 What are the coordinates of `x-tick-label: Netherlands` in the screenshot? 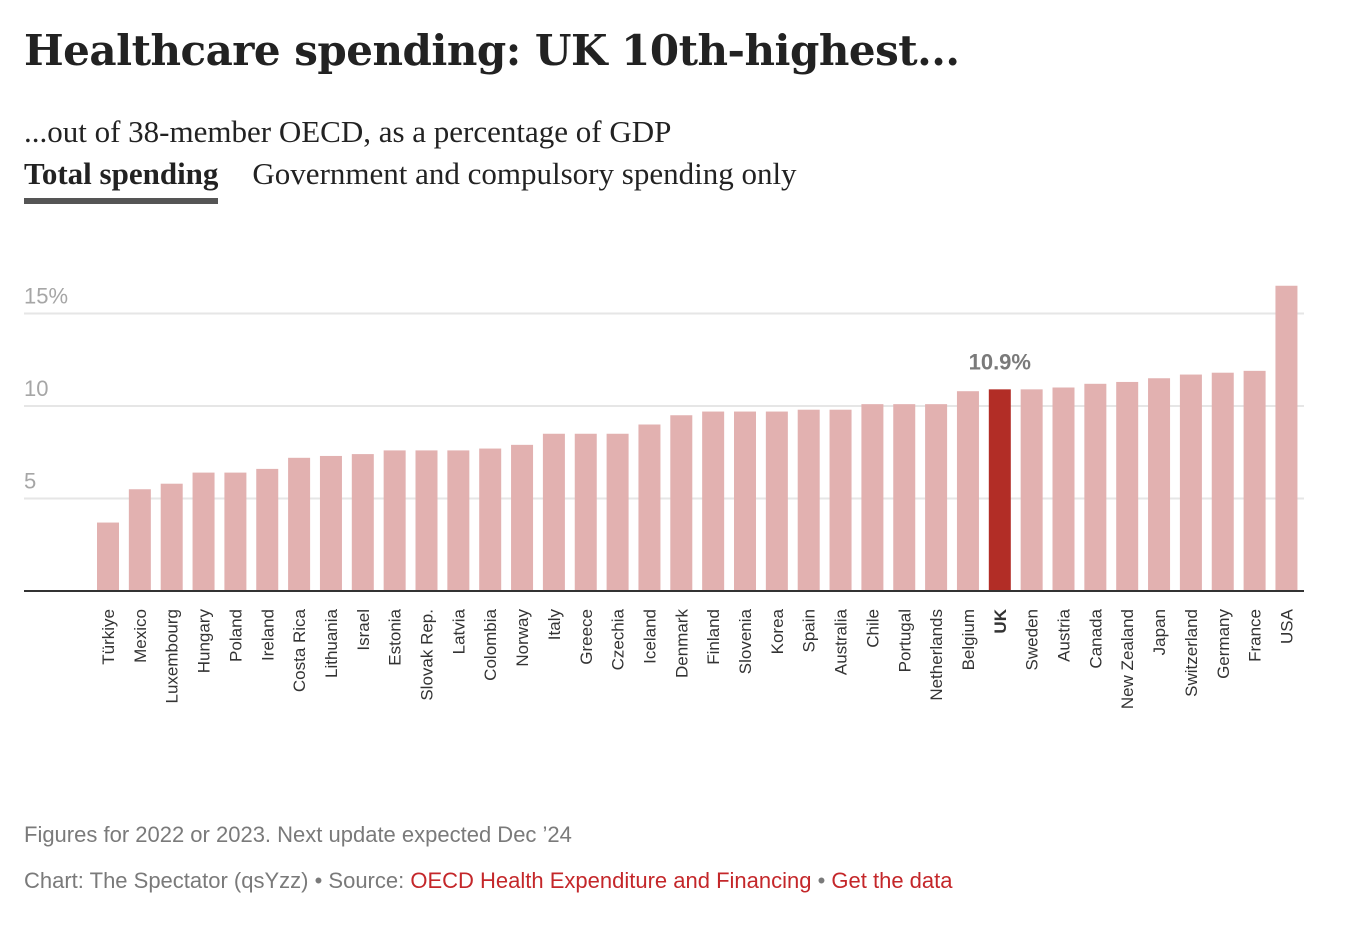 It's located at (936, 655).